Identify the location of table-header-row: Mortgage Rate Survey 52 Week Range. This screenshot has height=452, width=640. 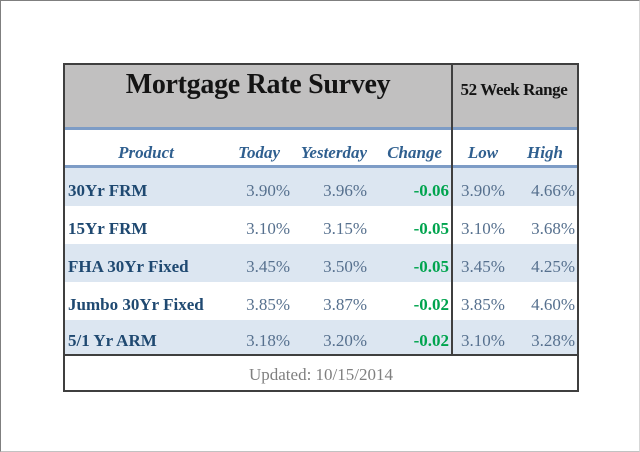
(321, 97).